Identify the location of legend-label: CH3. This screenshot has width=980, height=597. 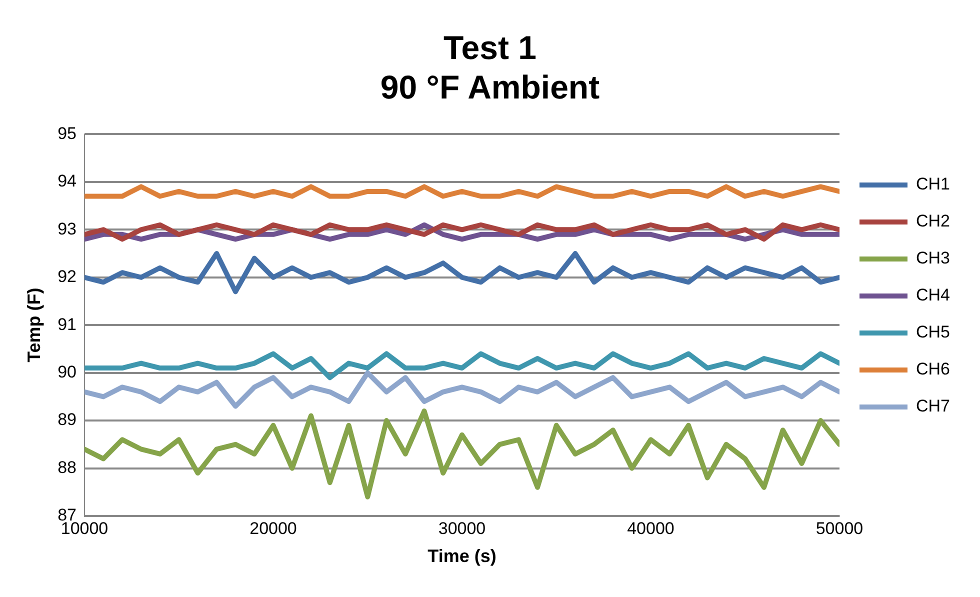
(933, 258).